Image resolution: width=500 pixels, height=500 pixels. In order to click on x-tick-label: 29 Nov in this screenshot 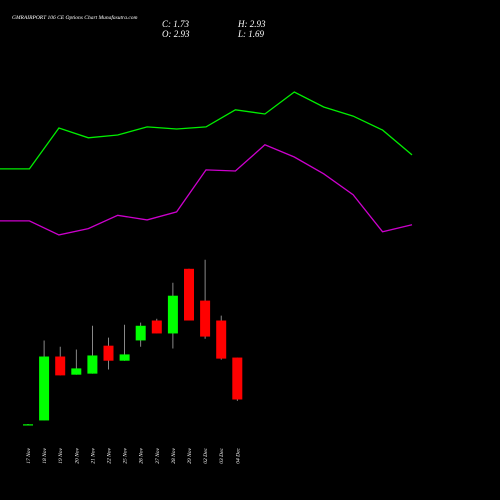, I will do `click(190, 455)`.